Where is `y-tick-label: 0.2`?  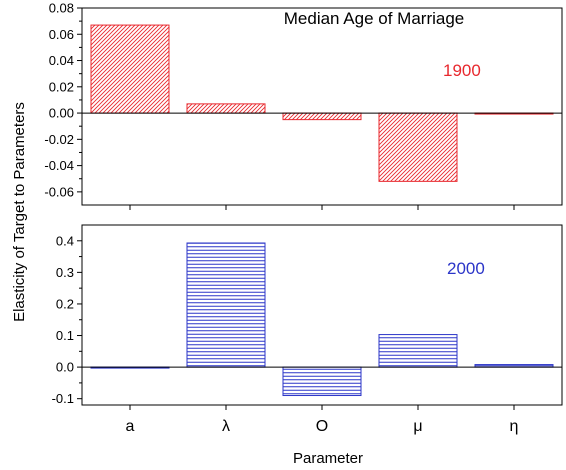
y-tick-label: 0.2 is located at coordinates (65, 303).